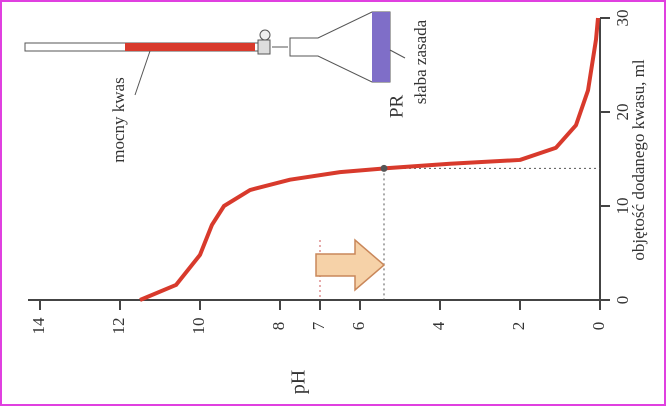  I want to click on stopcock, so click(264, 47).